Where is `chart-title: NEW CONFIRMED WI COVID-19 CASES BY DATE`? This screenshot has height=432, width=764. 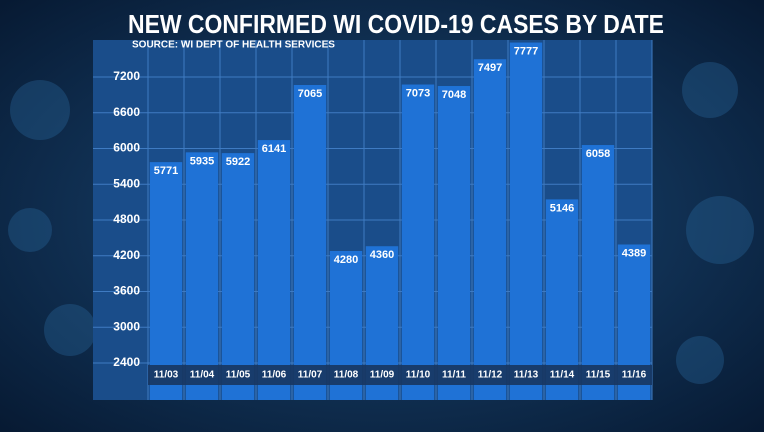
chart-title: NEW CONFIRMED WI COVID-19 CASES BY DATE is located at coordinates (396, 24).